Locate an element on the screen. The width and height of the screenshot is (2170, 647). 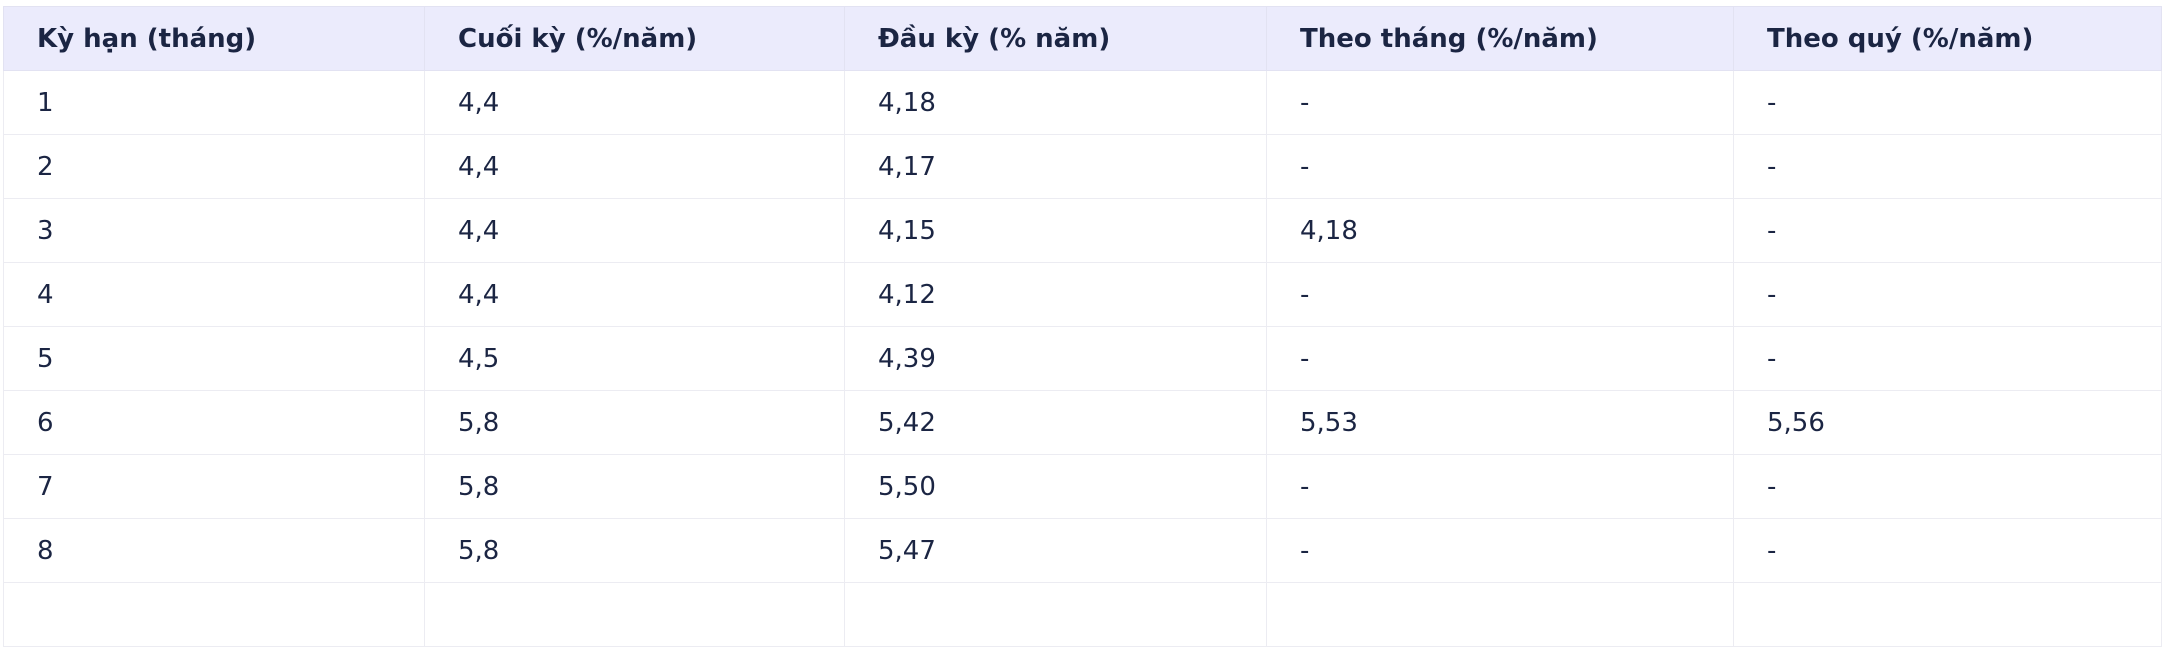
table-cell: 4,12 is located at coordinates (1055, 294).